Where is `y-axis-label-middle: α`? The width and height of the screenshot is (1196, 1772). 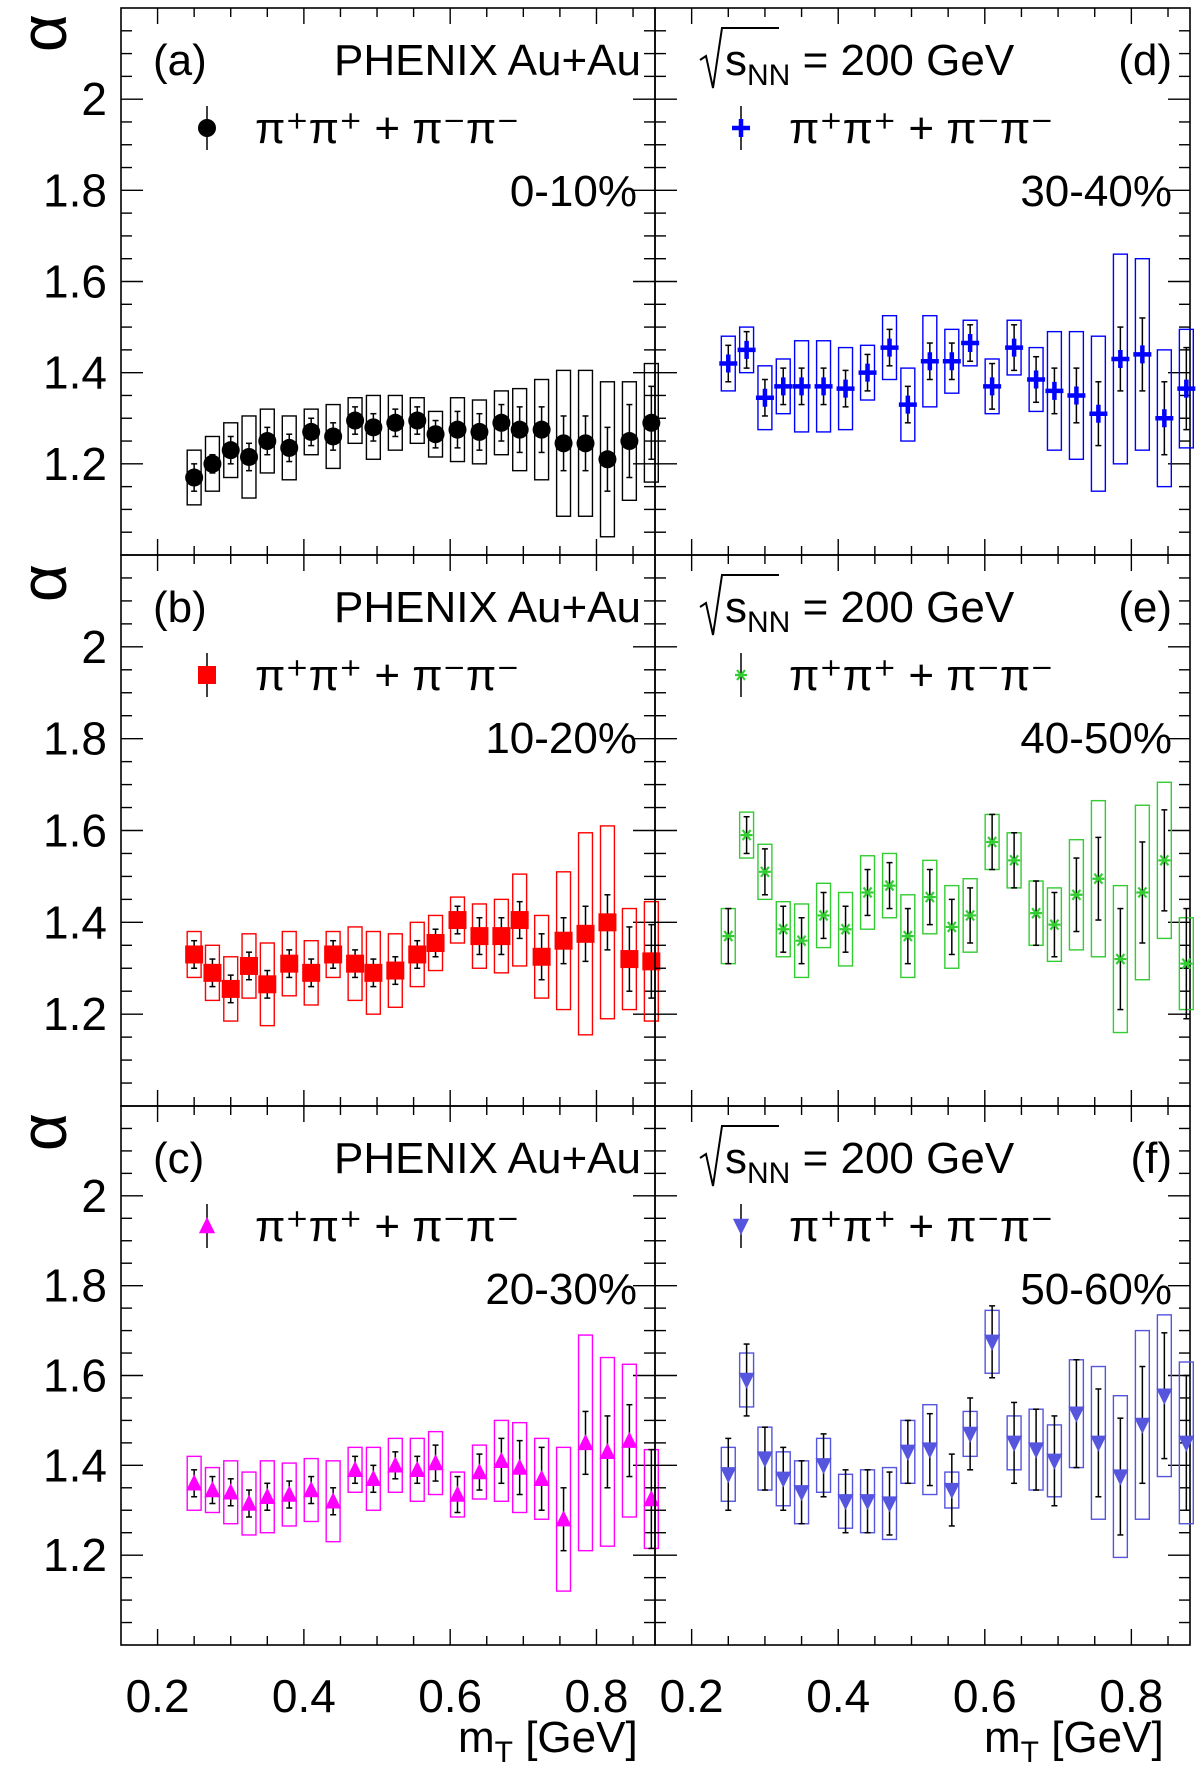
y-axis-label-middle: α is located at coordinates (43, 583).